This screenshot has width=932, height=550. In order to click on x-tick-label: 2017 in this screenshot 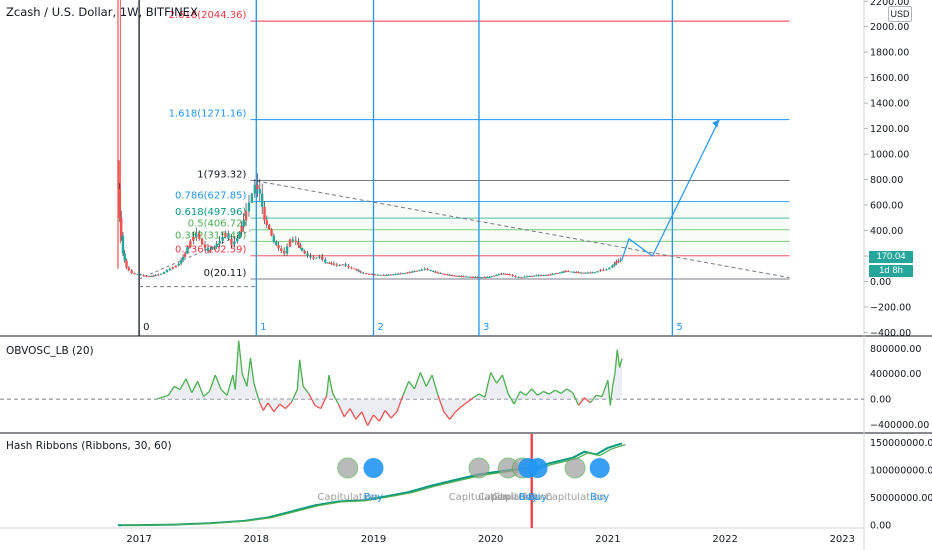, I will do `click(138, 539)`.